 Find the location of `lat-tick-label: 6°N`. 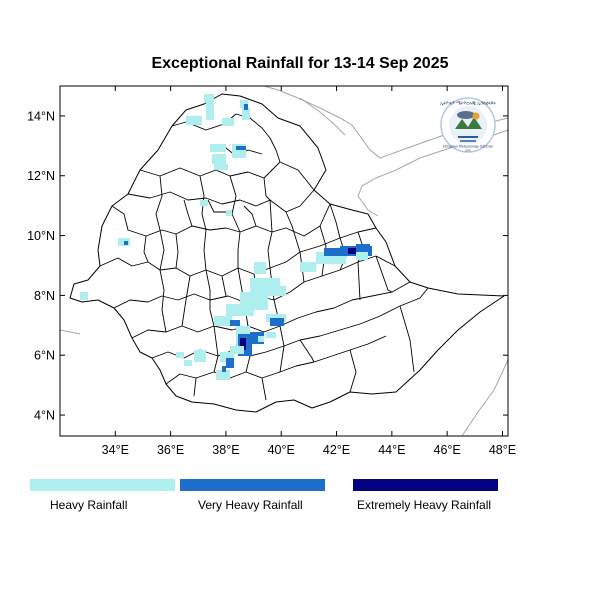

lat-tick-label: 6°N is located at coordinates (44, 356).